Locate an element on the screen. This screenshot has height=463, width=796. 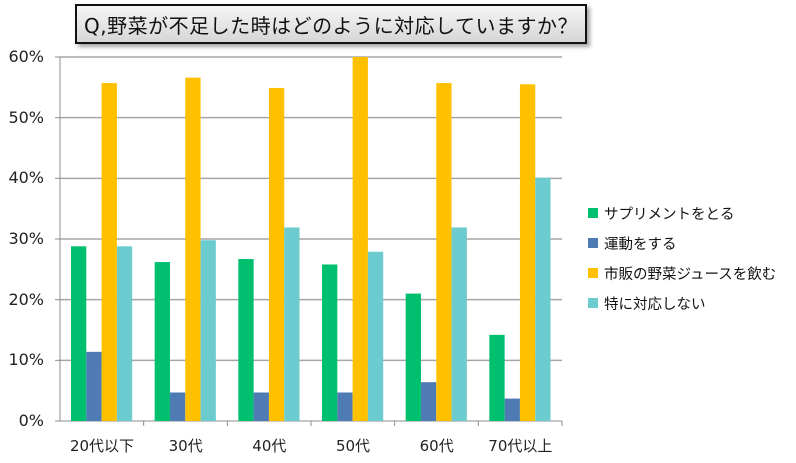
y-tick-label: 40% is located at coordinates (26, 178).